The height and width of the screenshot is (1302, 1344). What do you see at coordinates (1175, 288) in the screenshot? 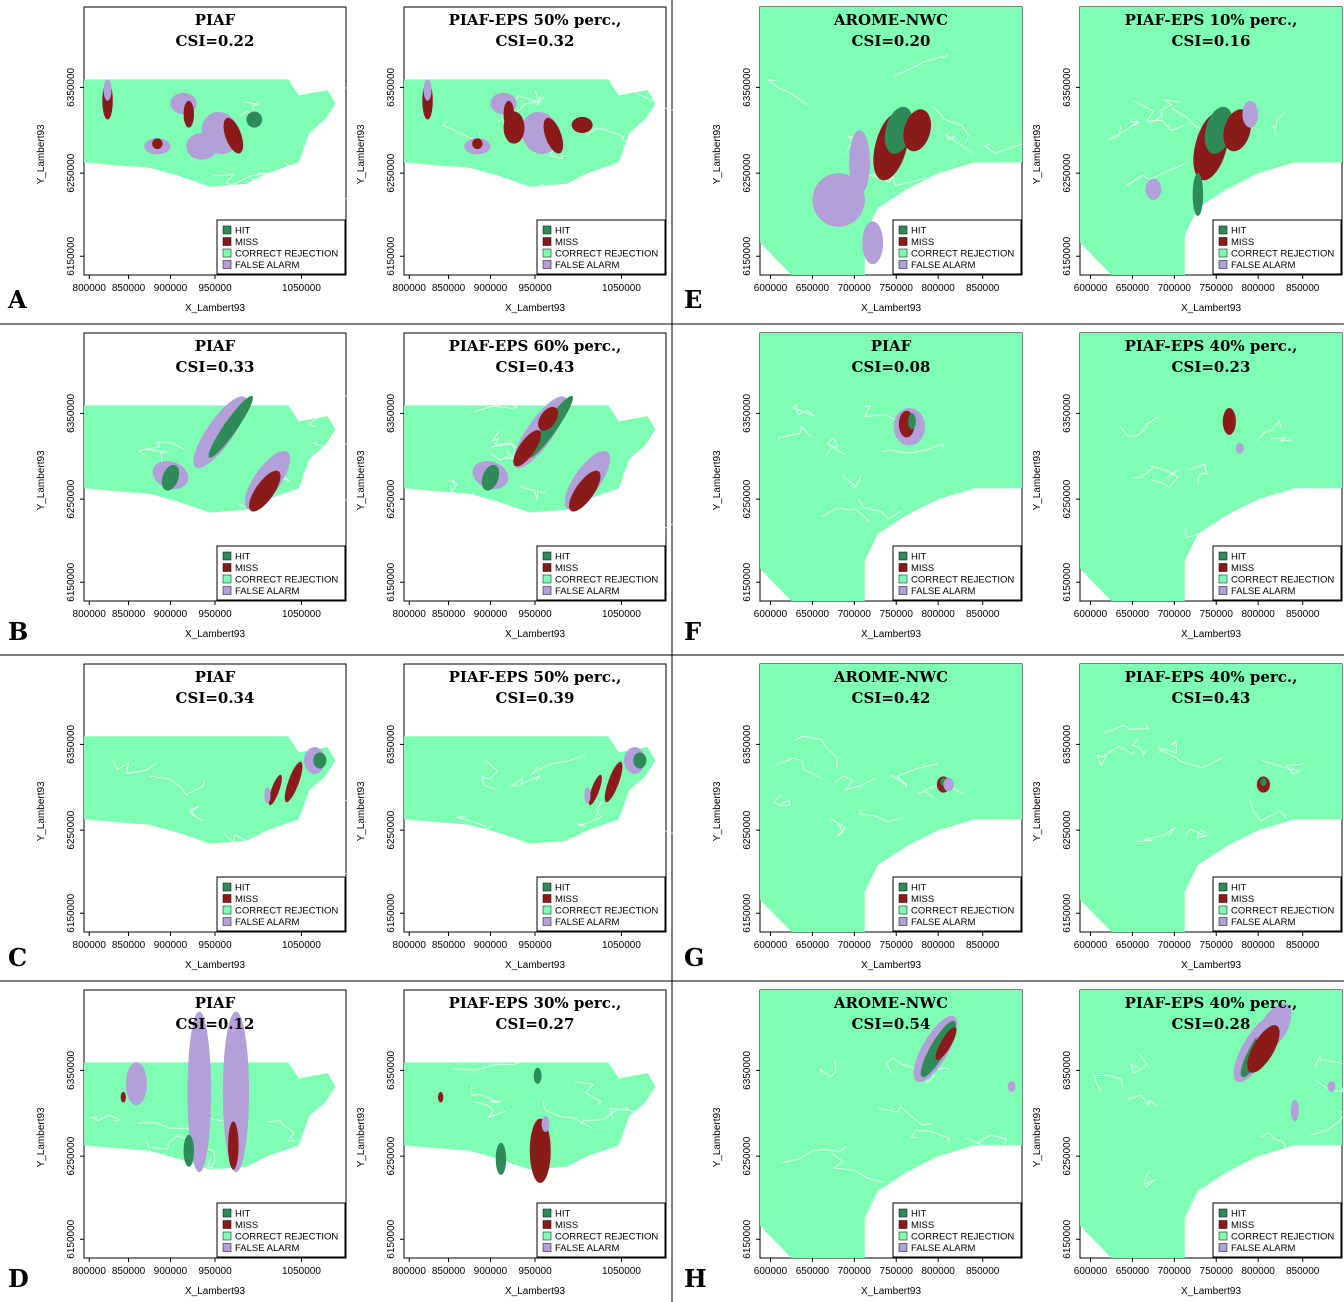
I see `x-tick-label: 700000` at bounding box center [1175, 288].